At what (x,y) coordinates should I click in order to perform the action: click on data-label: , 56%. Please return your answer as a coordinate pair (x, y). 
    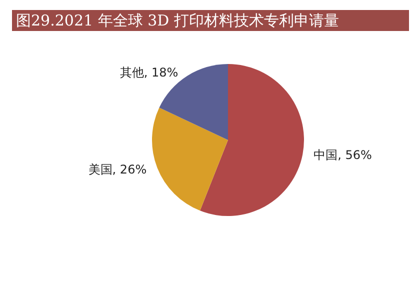
    Looking at the image, I should click on (355, 155).